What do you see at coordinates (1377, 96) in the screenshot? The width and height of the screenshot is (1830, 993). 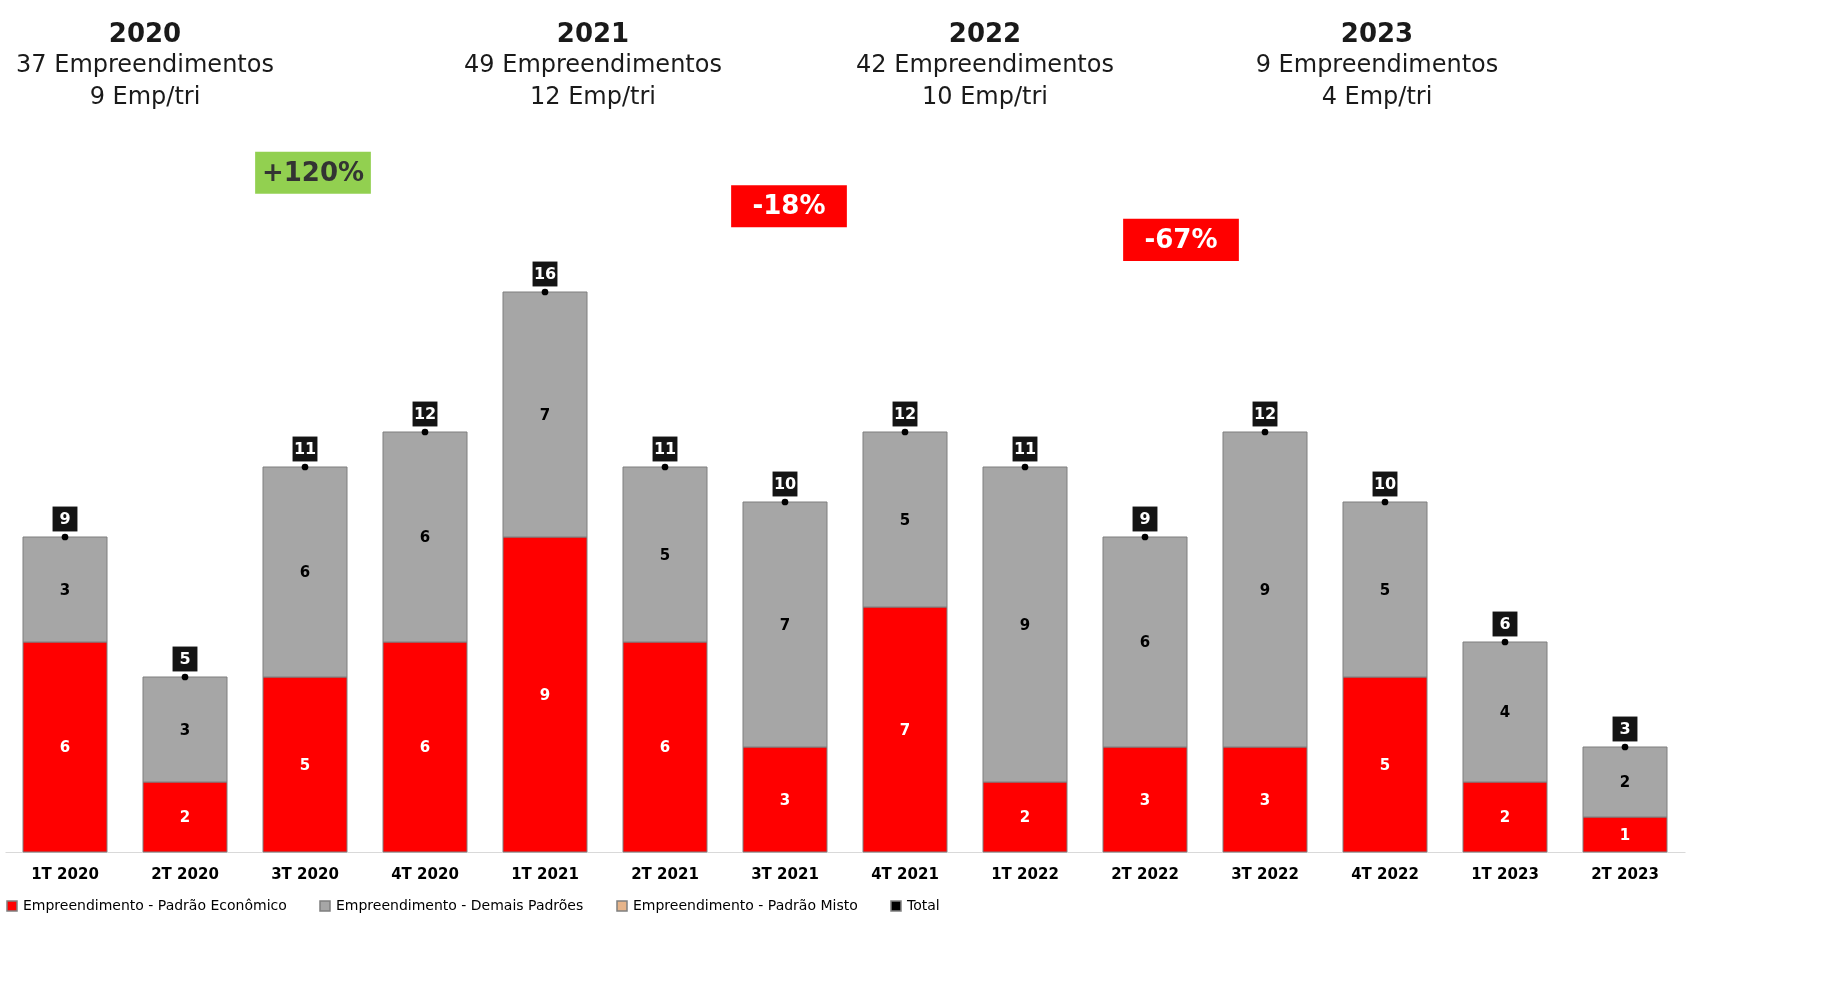 I see `annotation: 4 Emp/tri` at bounding box center [1377, 96].